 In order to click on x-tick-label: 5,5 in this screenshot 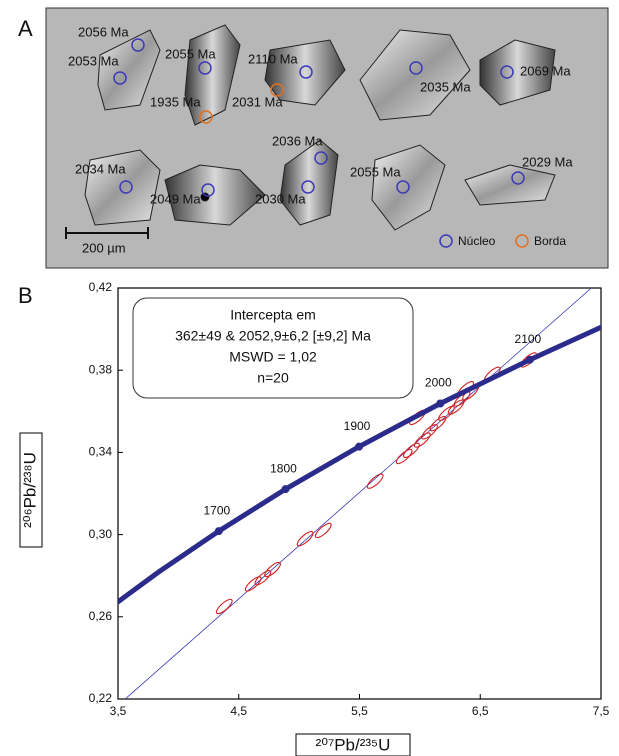, I will do `click(359, 711)`.